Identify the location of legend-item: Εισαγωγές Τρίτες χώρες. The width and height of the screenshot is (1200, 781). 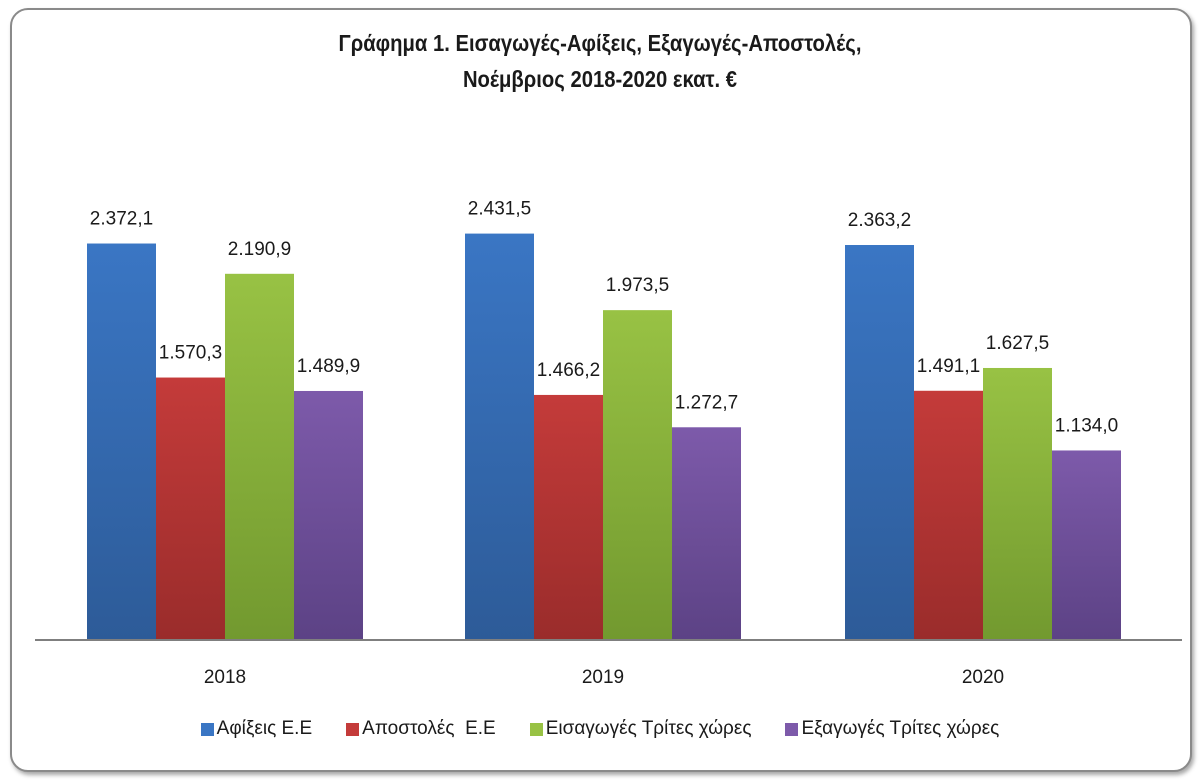
(640, 729).